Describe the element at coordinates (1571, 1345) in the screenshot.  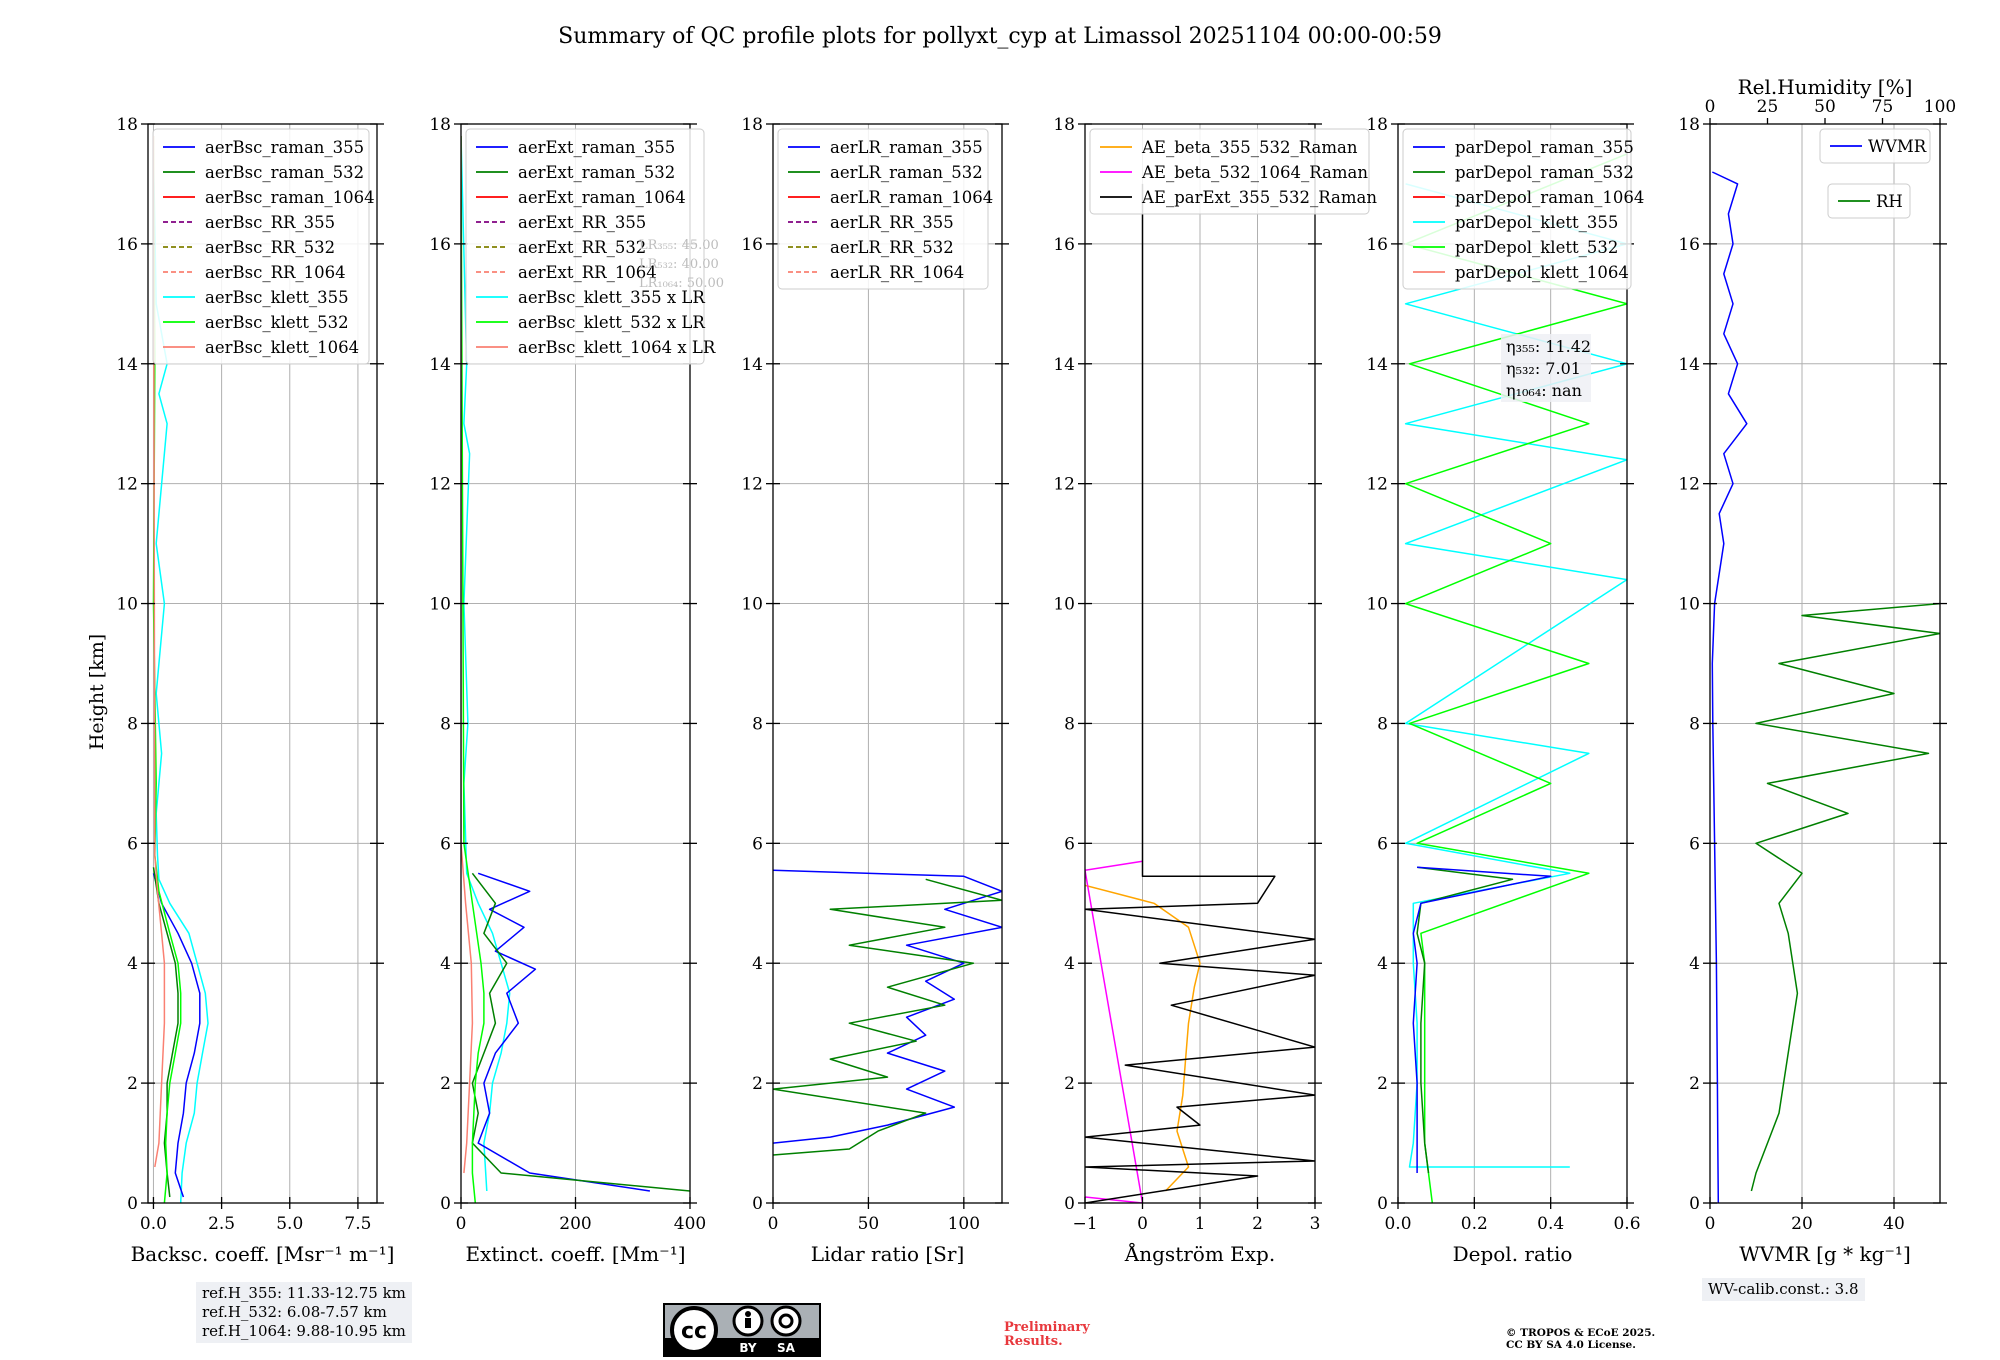
I see `copyright-line-2: CC BY SA 4.0 License.` at that location.